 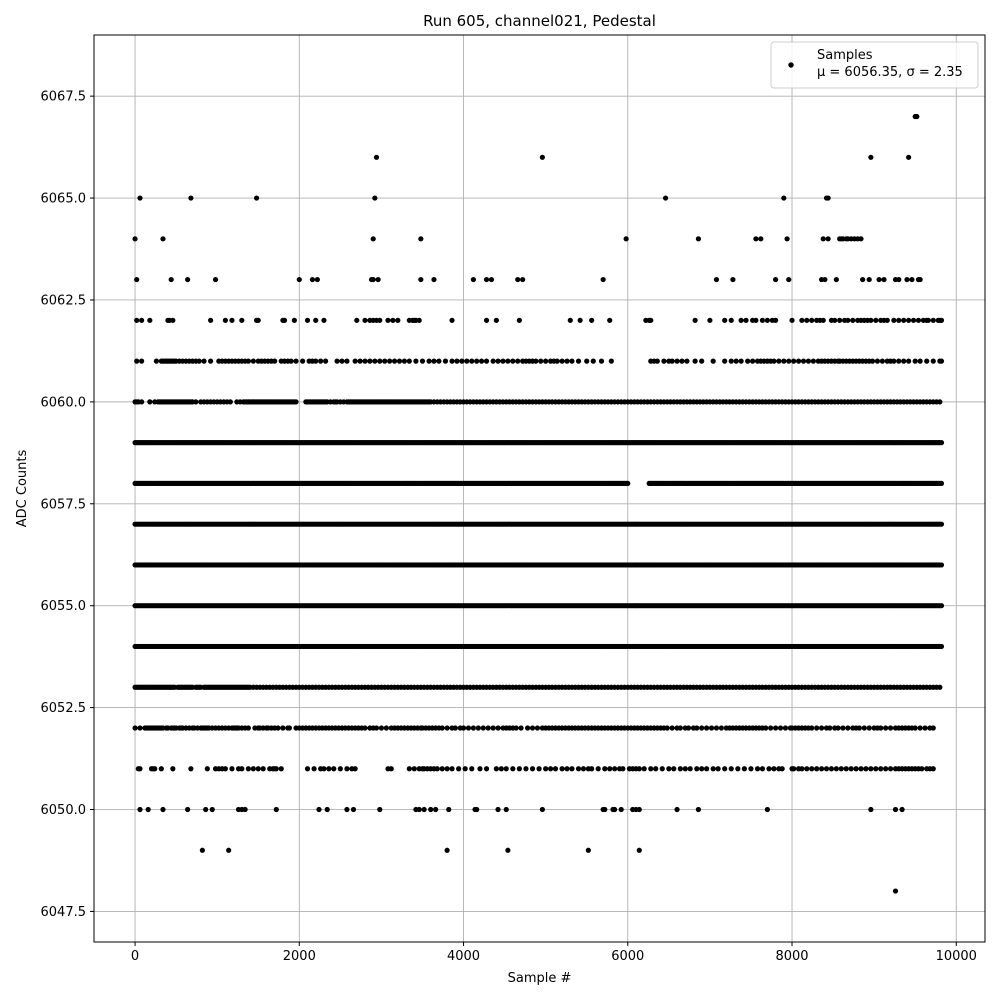 I want to click on legend-series-name: Samples, so click(x=845, y=55).